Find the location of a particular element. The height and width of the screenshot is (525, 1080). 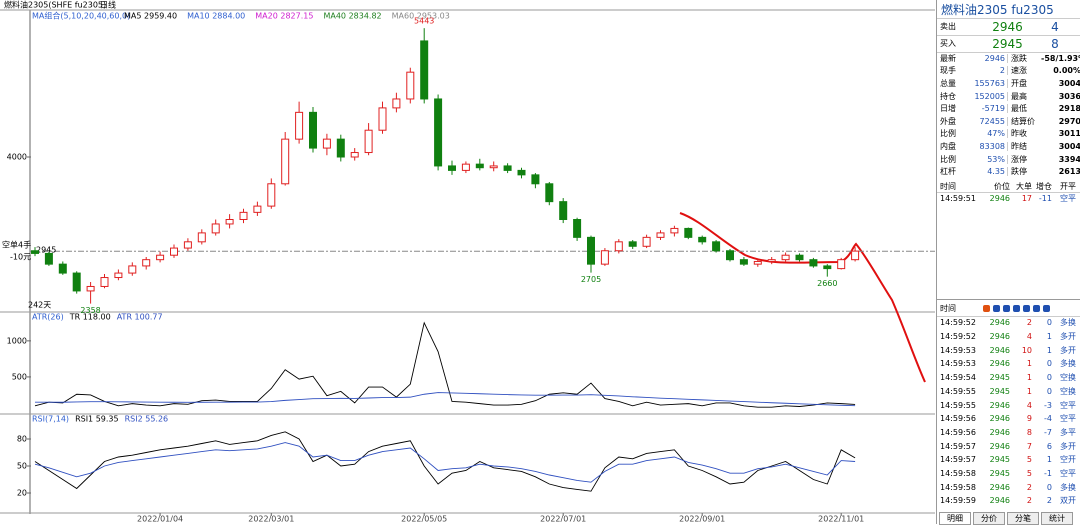

cell: 内盘 is located at coordinates (948, 146).